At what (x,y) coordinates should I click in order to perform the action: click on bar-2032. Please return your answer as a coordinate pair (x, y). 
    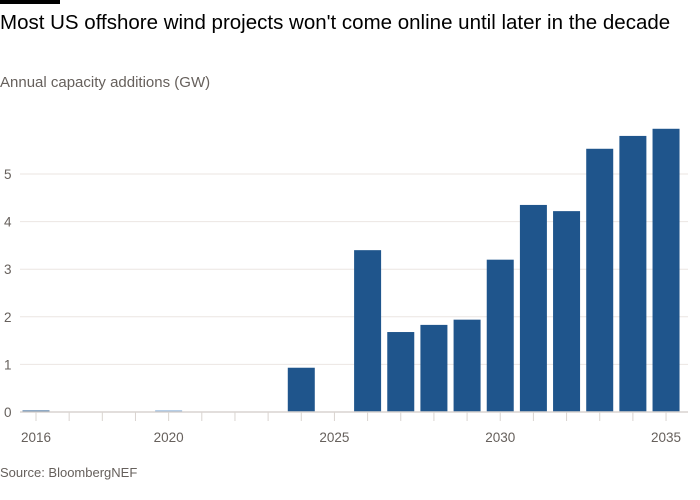
    Looking at the image, I should click on (567, 311).